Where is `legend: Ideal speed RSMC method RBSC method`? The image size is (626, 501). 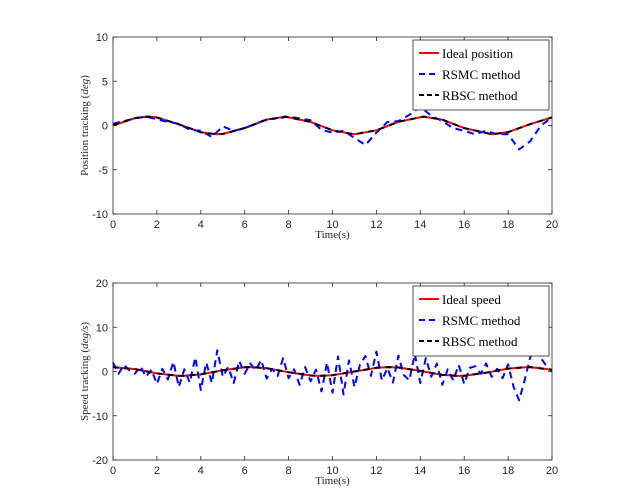
legend: Ideal speed RSMC method RBSC method is located at coordinates (481, 321).